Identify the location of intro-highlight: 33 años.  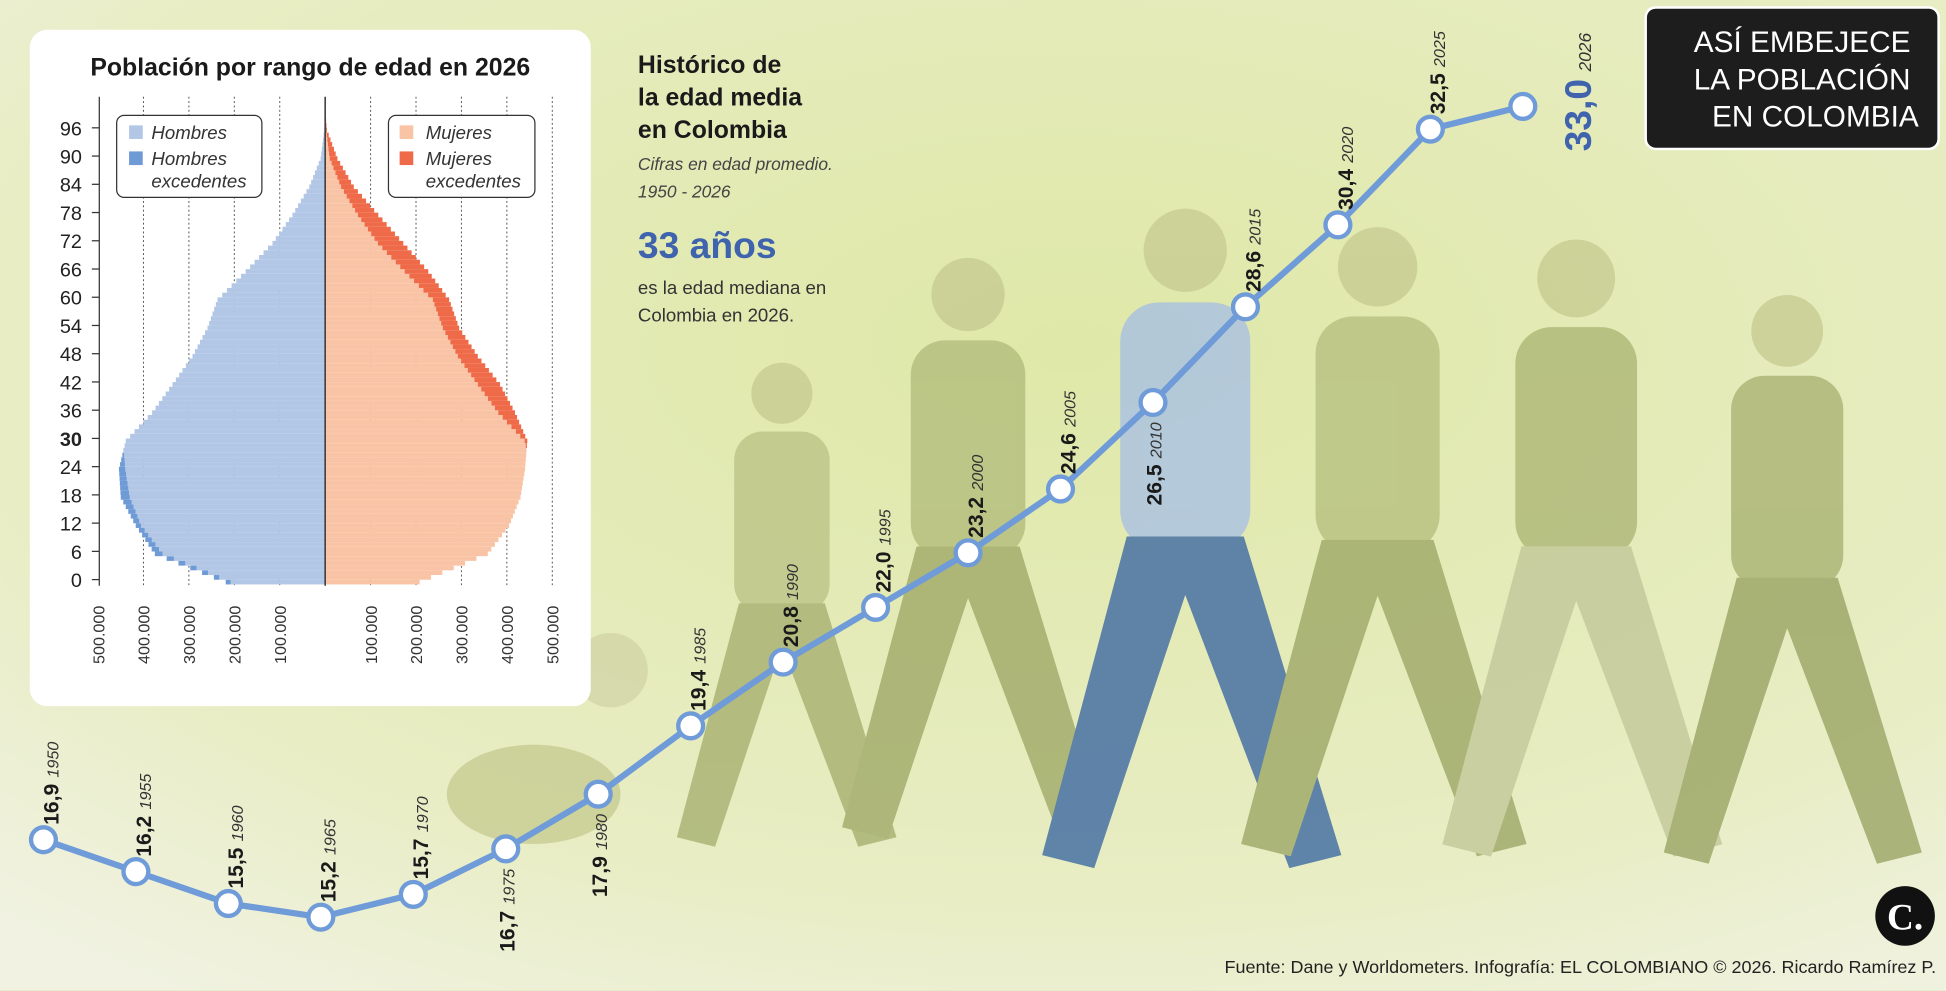
(707, 245).